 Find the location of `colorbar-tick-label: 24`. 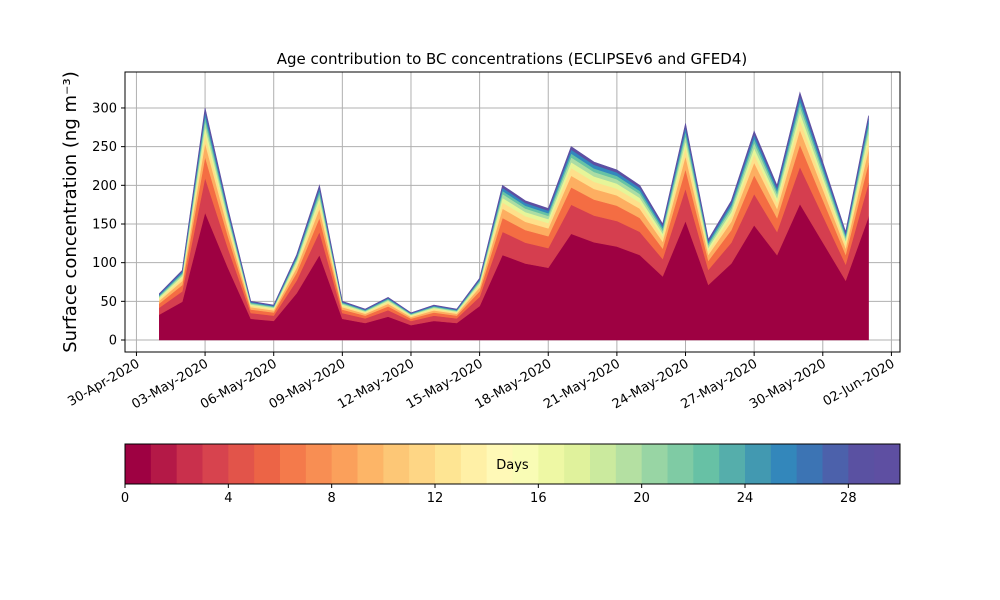

colorbar-tick-label: 24 is located at coordinates (745, 498).